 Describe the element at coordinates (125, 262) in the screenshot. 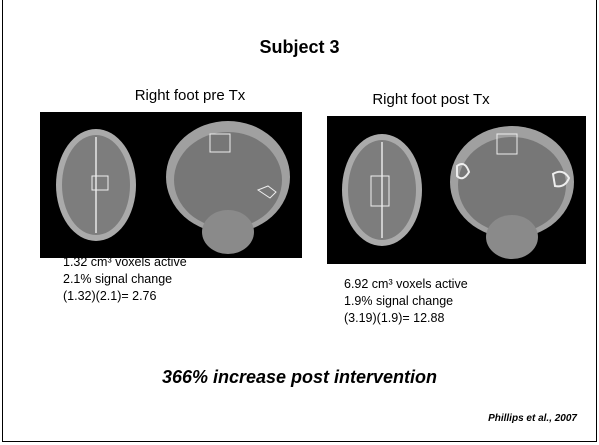

I see `stat-line: 1.32 cm³ voxels active` at that location.